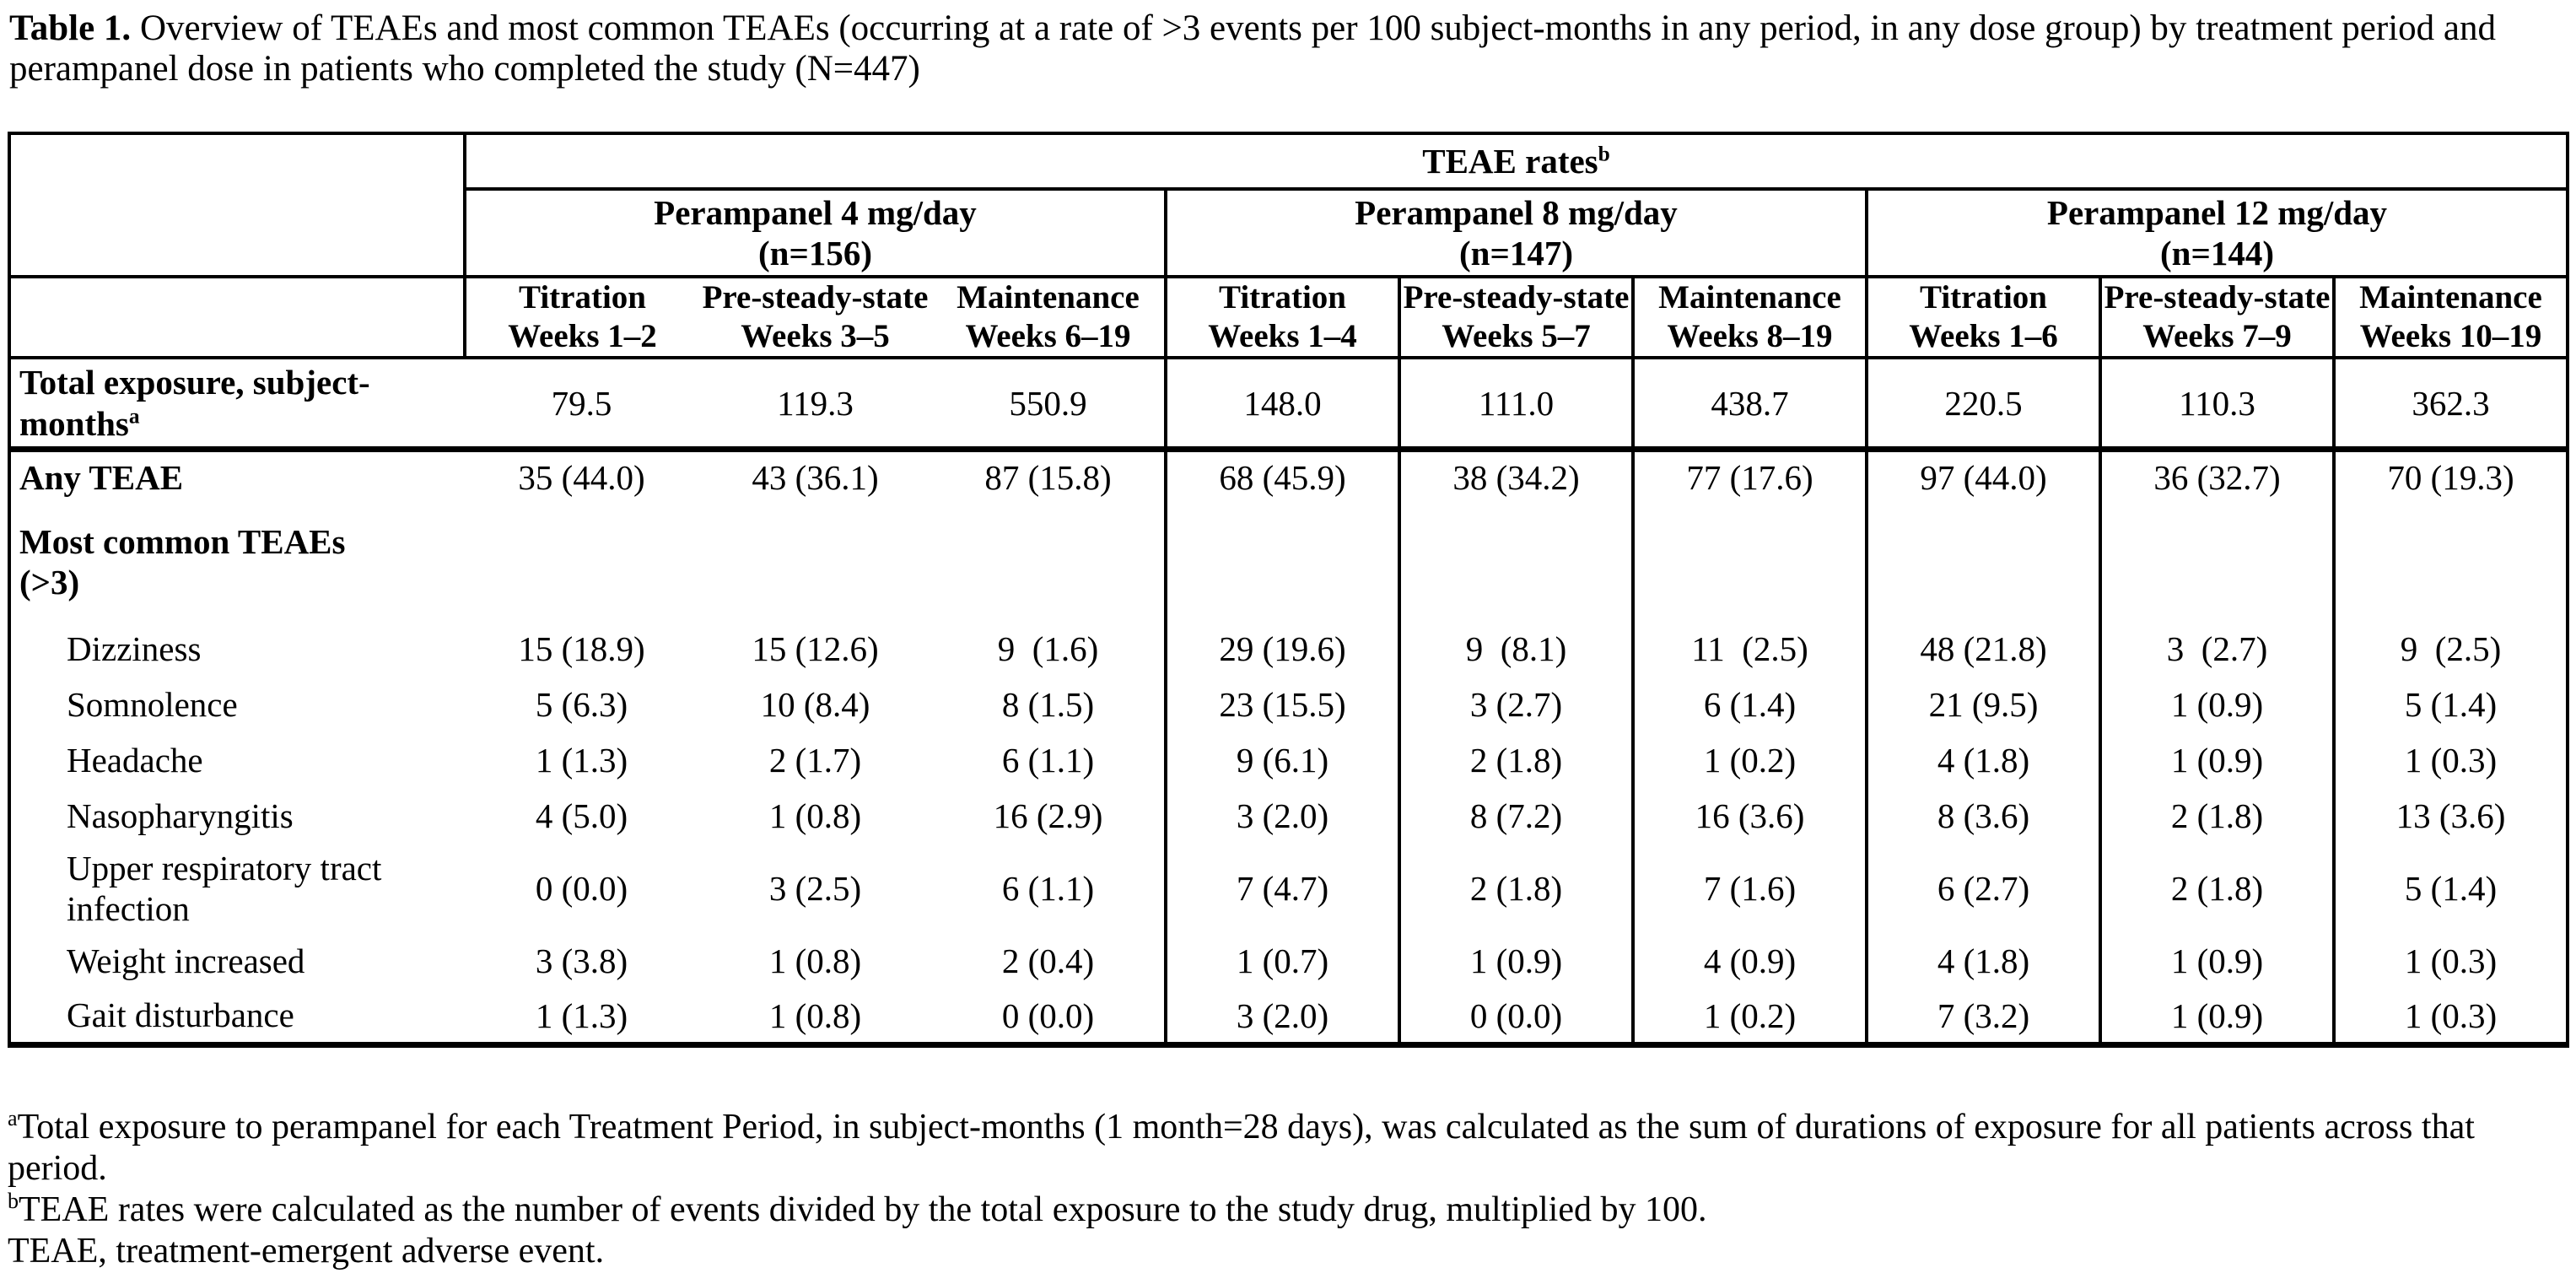 The width and height of the screenshot is (2576, 1284). Describe the element at coordinates (224, 888) in the screenshot. I see `row-label: Upper respiratory tract infection` at that location.